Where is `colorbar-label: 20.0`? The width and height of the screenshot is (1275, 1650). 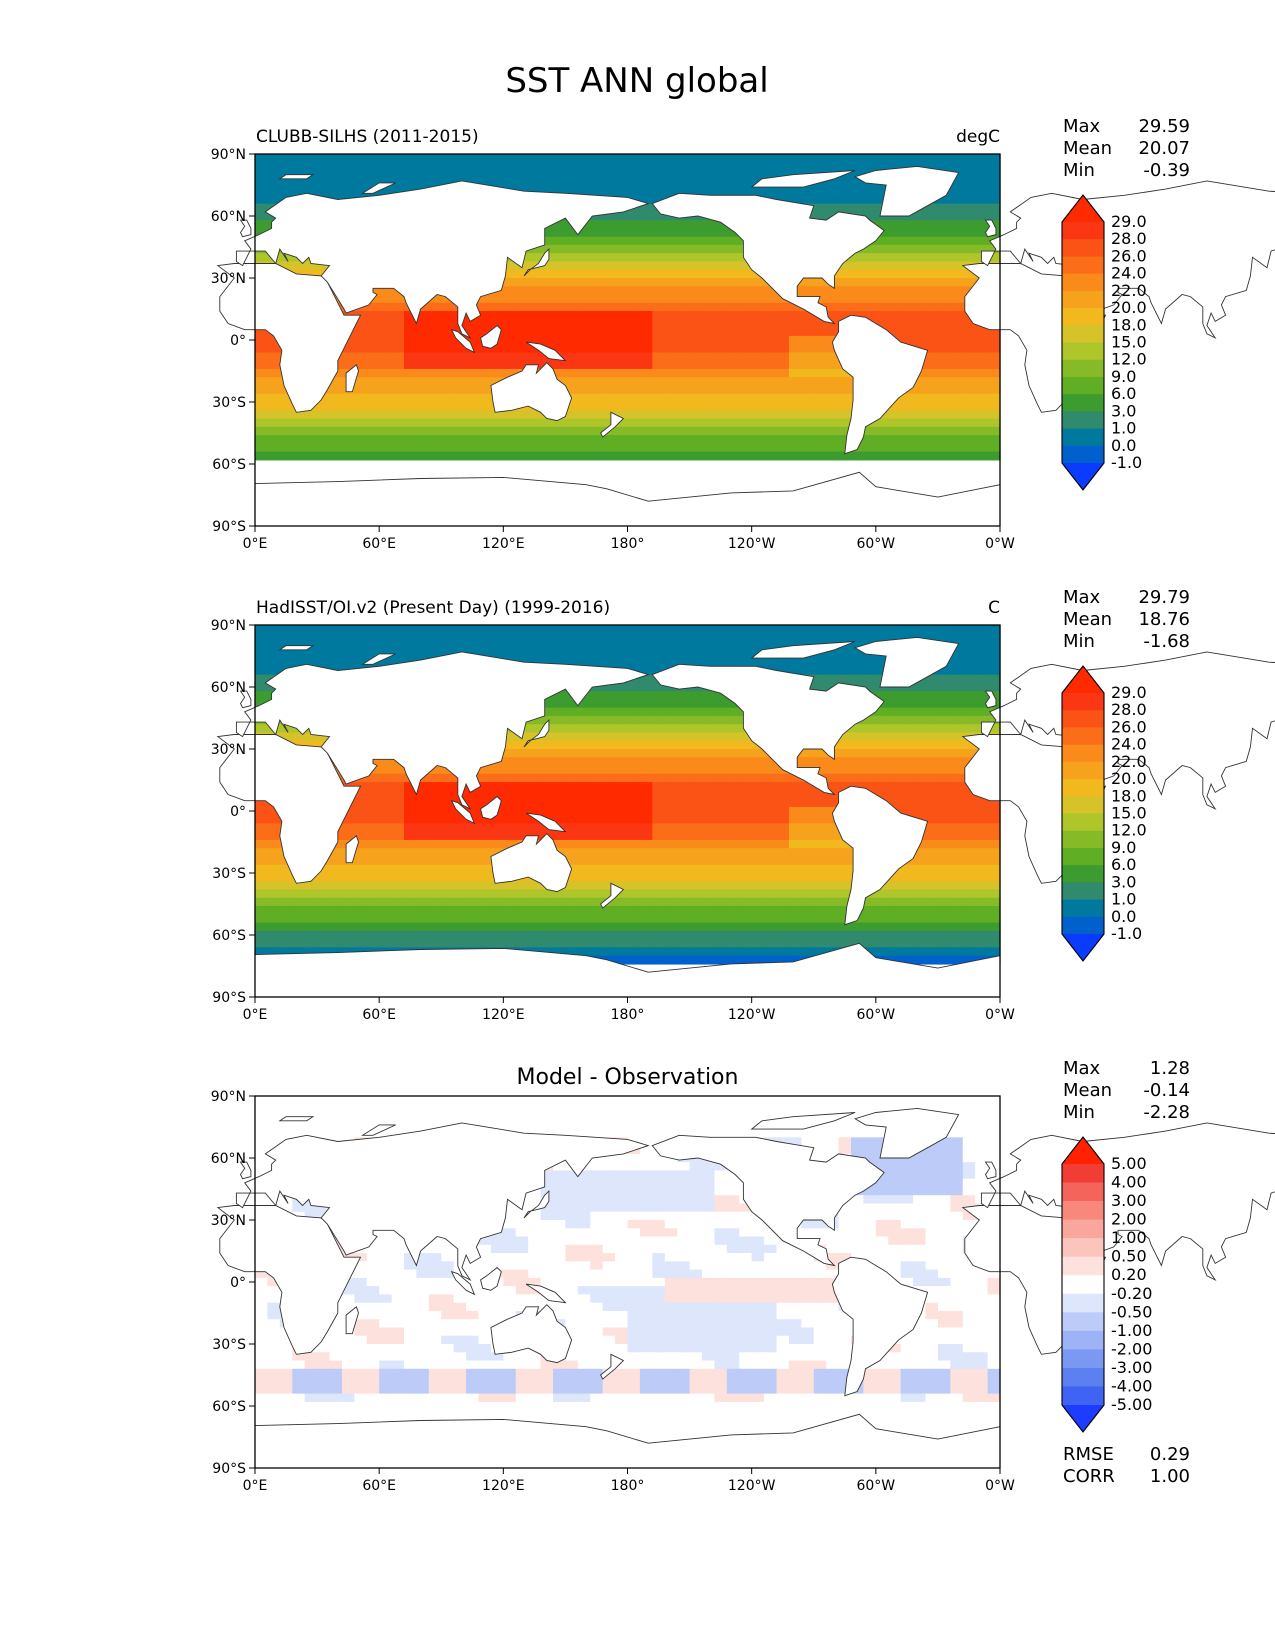
colorbar-label: 20.0 is located at coordinates (1129, 778).